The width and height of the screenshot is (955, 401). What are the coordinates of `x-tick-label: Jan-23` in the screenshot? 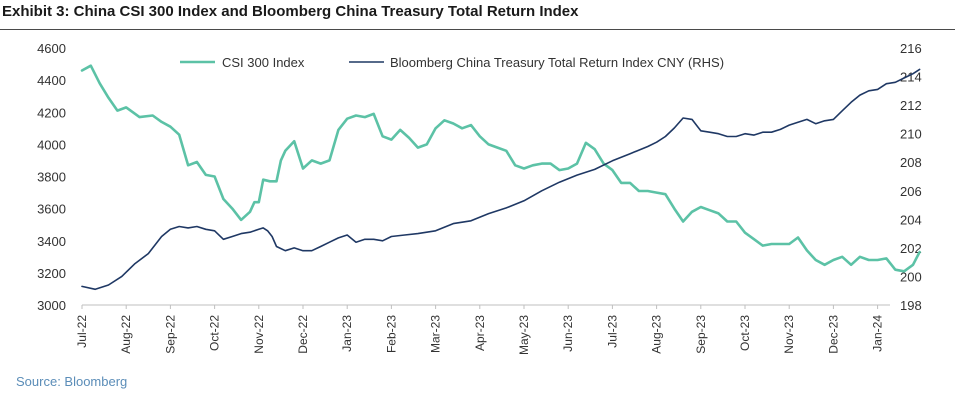 It's located at (347, 333).